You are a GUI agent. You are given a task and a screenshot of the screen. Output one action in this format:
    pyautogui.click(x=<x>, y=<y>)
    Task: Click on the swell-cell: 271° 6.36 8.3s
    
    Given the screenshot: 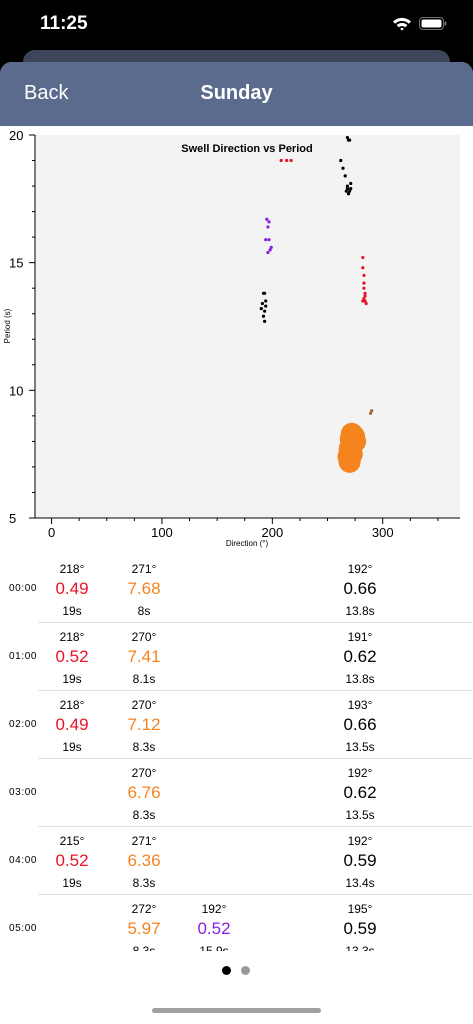 What is the action you would take?
    pyautogui.click(x=144, y=861)
    